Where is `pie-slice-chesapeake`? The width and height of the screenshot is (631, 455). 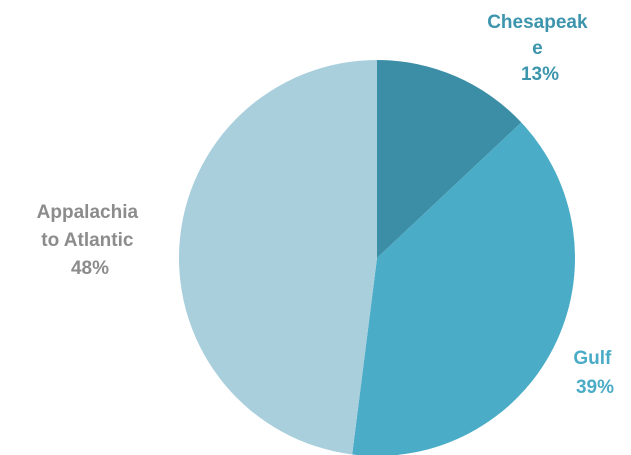 pie-slice-chesapeake is located at coordinates (449, 159).